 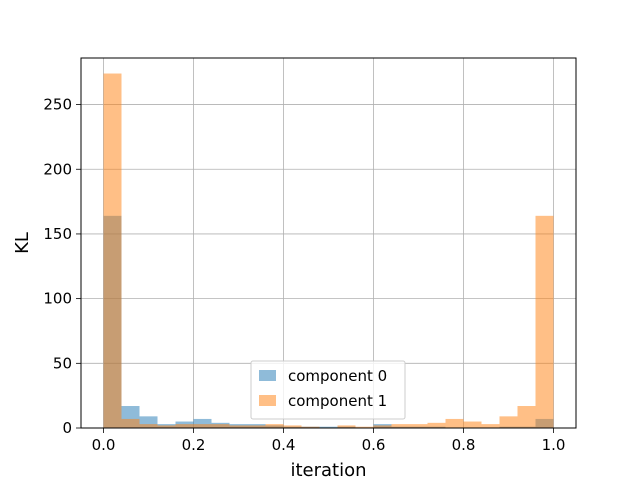 What do you see at coordinates (22, 243) in the screenshot?
I see `y-axis-label: KL` at bounding box center [22, 243].